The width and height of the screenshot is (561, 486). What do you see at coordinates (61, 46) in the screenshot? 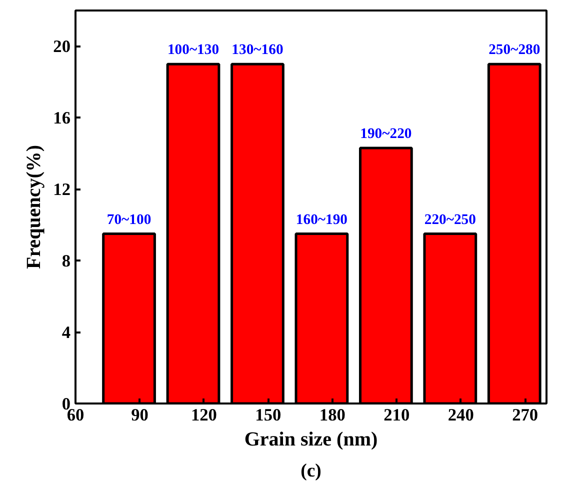
I see `y-tick-label: 20` at bounding box center [61, 46].